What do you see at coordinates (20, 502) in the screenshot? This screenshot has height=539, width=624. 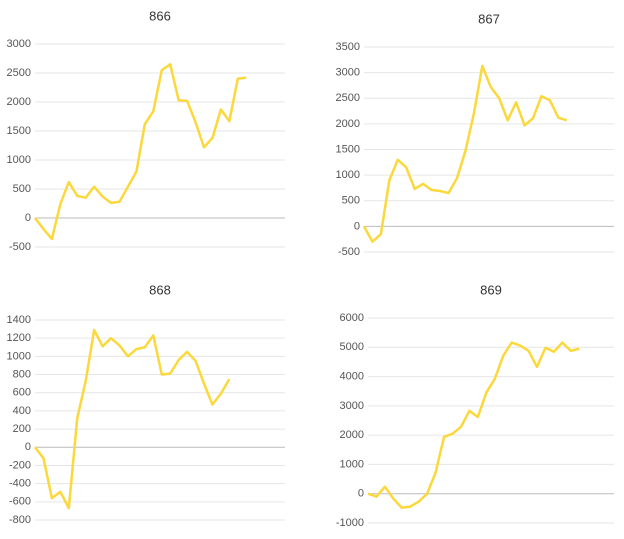 I see `y-tick-label: -600` at bounding box center [20, 502].